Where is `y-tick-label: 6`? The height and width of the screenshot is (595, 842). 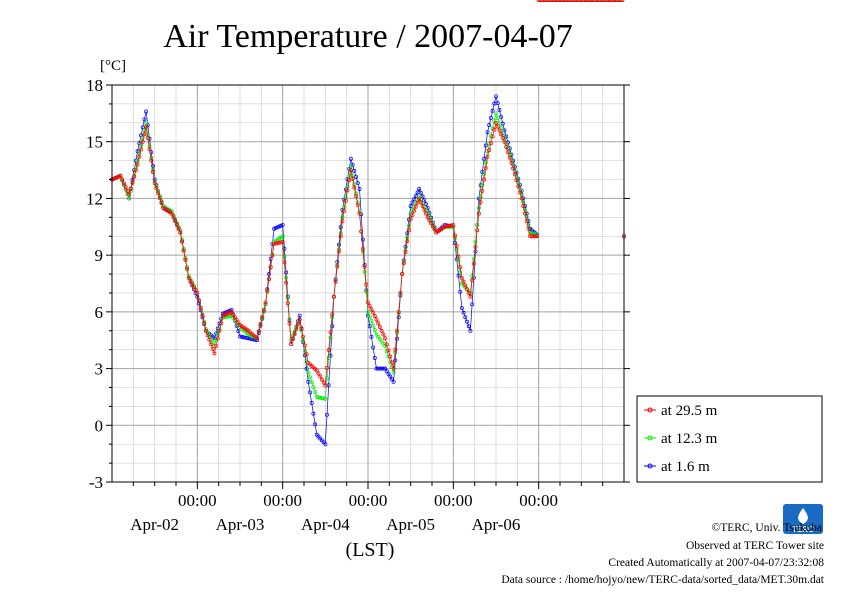 y-tick-label: 6 is located at coordinates (99, 312).